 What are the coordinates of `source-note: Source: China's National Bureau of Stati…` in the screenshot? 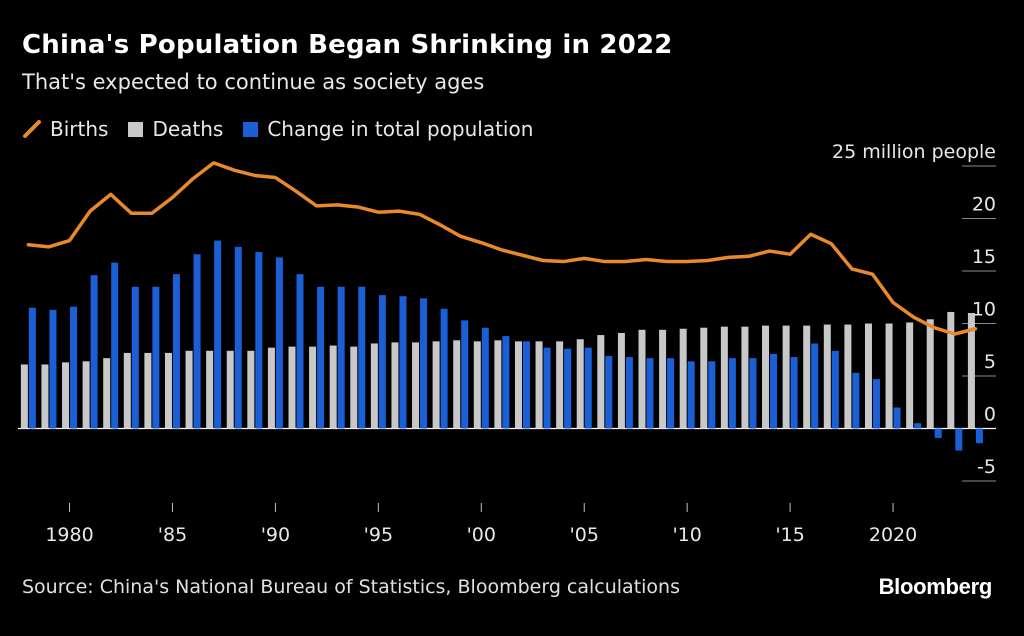 It's located at (351, 587).